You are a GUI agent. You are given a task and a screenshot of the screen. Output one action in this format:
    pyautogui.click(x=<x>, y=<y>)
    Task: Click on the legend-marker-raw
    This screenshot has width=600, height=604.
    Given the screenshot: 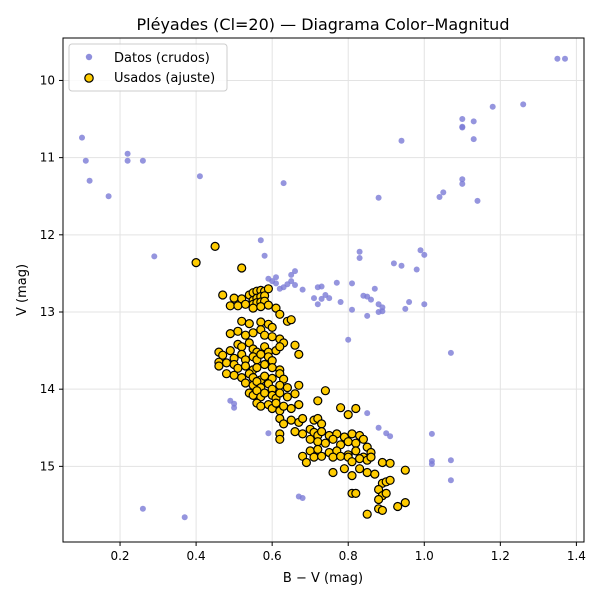 What is the action you would take?
    pyautogui.click(x=89, y=57)
    